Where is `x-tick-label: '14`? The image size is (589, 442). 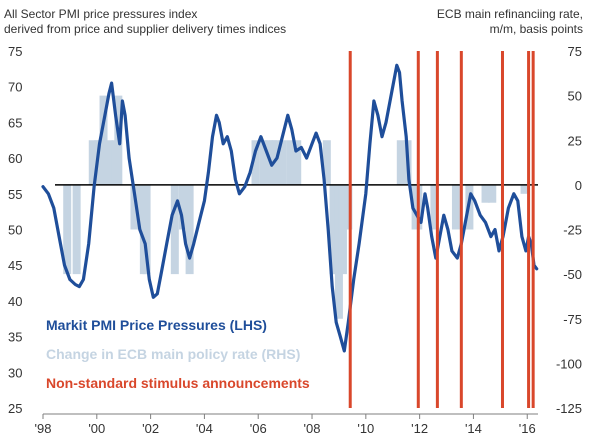 x-tick-label: '14 is located at coordinates (473, 428).